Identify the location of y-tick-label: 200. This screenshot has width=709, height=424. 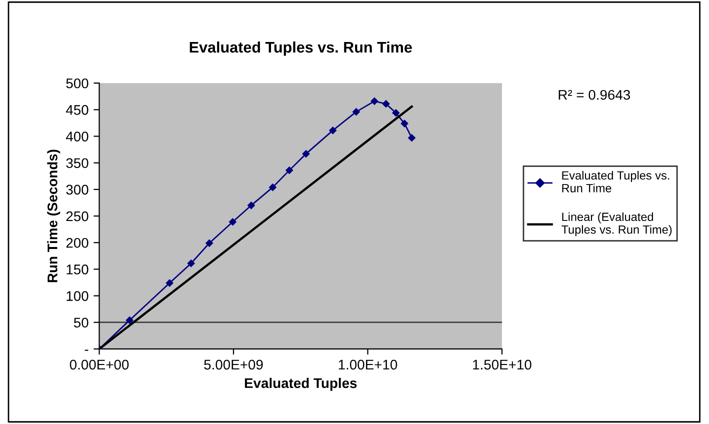
(77, 243).